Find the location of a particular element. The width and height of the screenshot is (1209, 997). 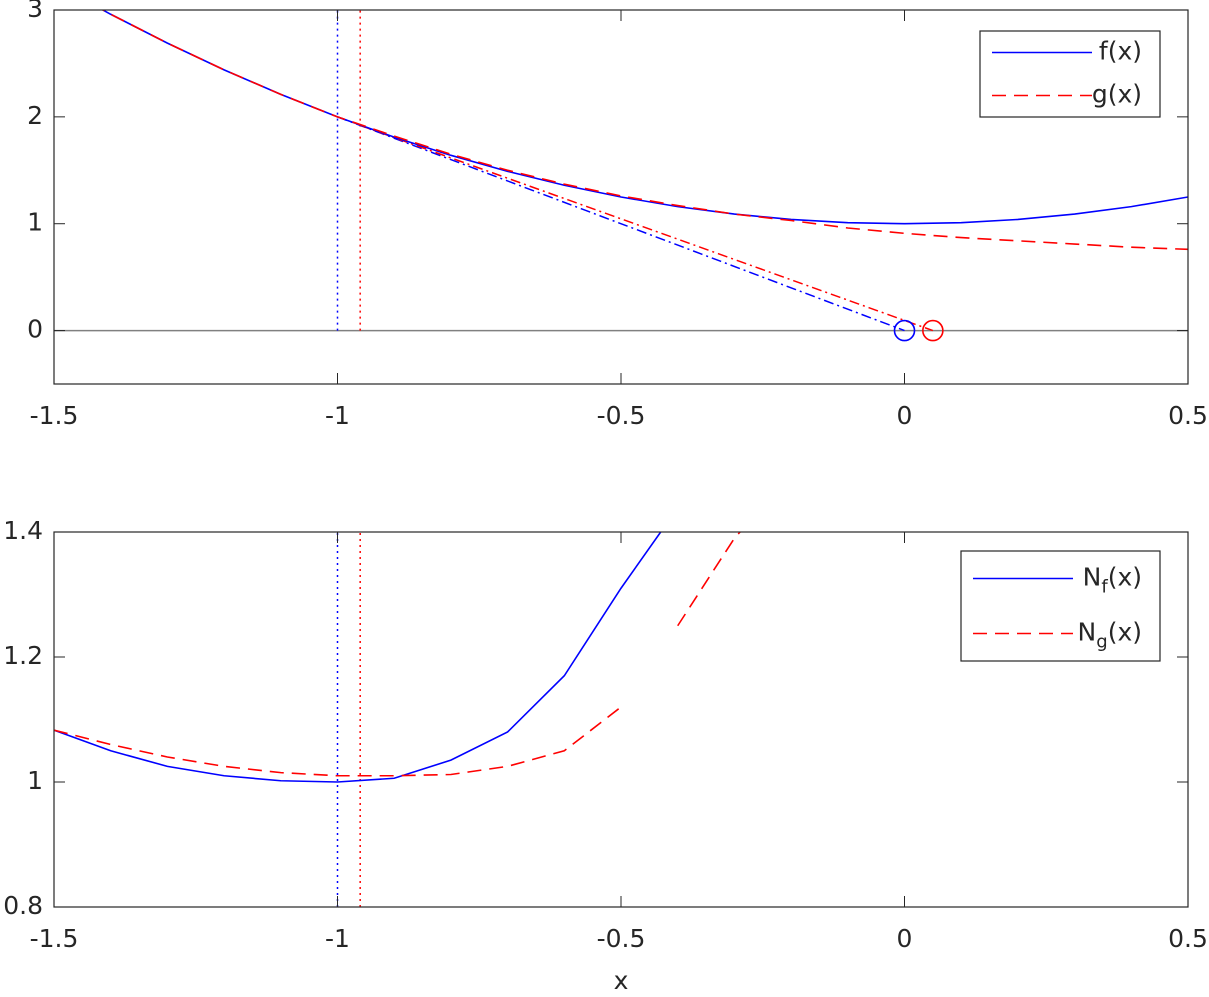

y-tick-label: 1.2 is located at coordinates (23, 655).